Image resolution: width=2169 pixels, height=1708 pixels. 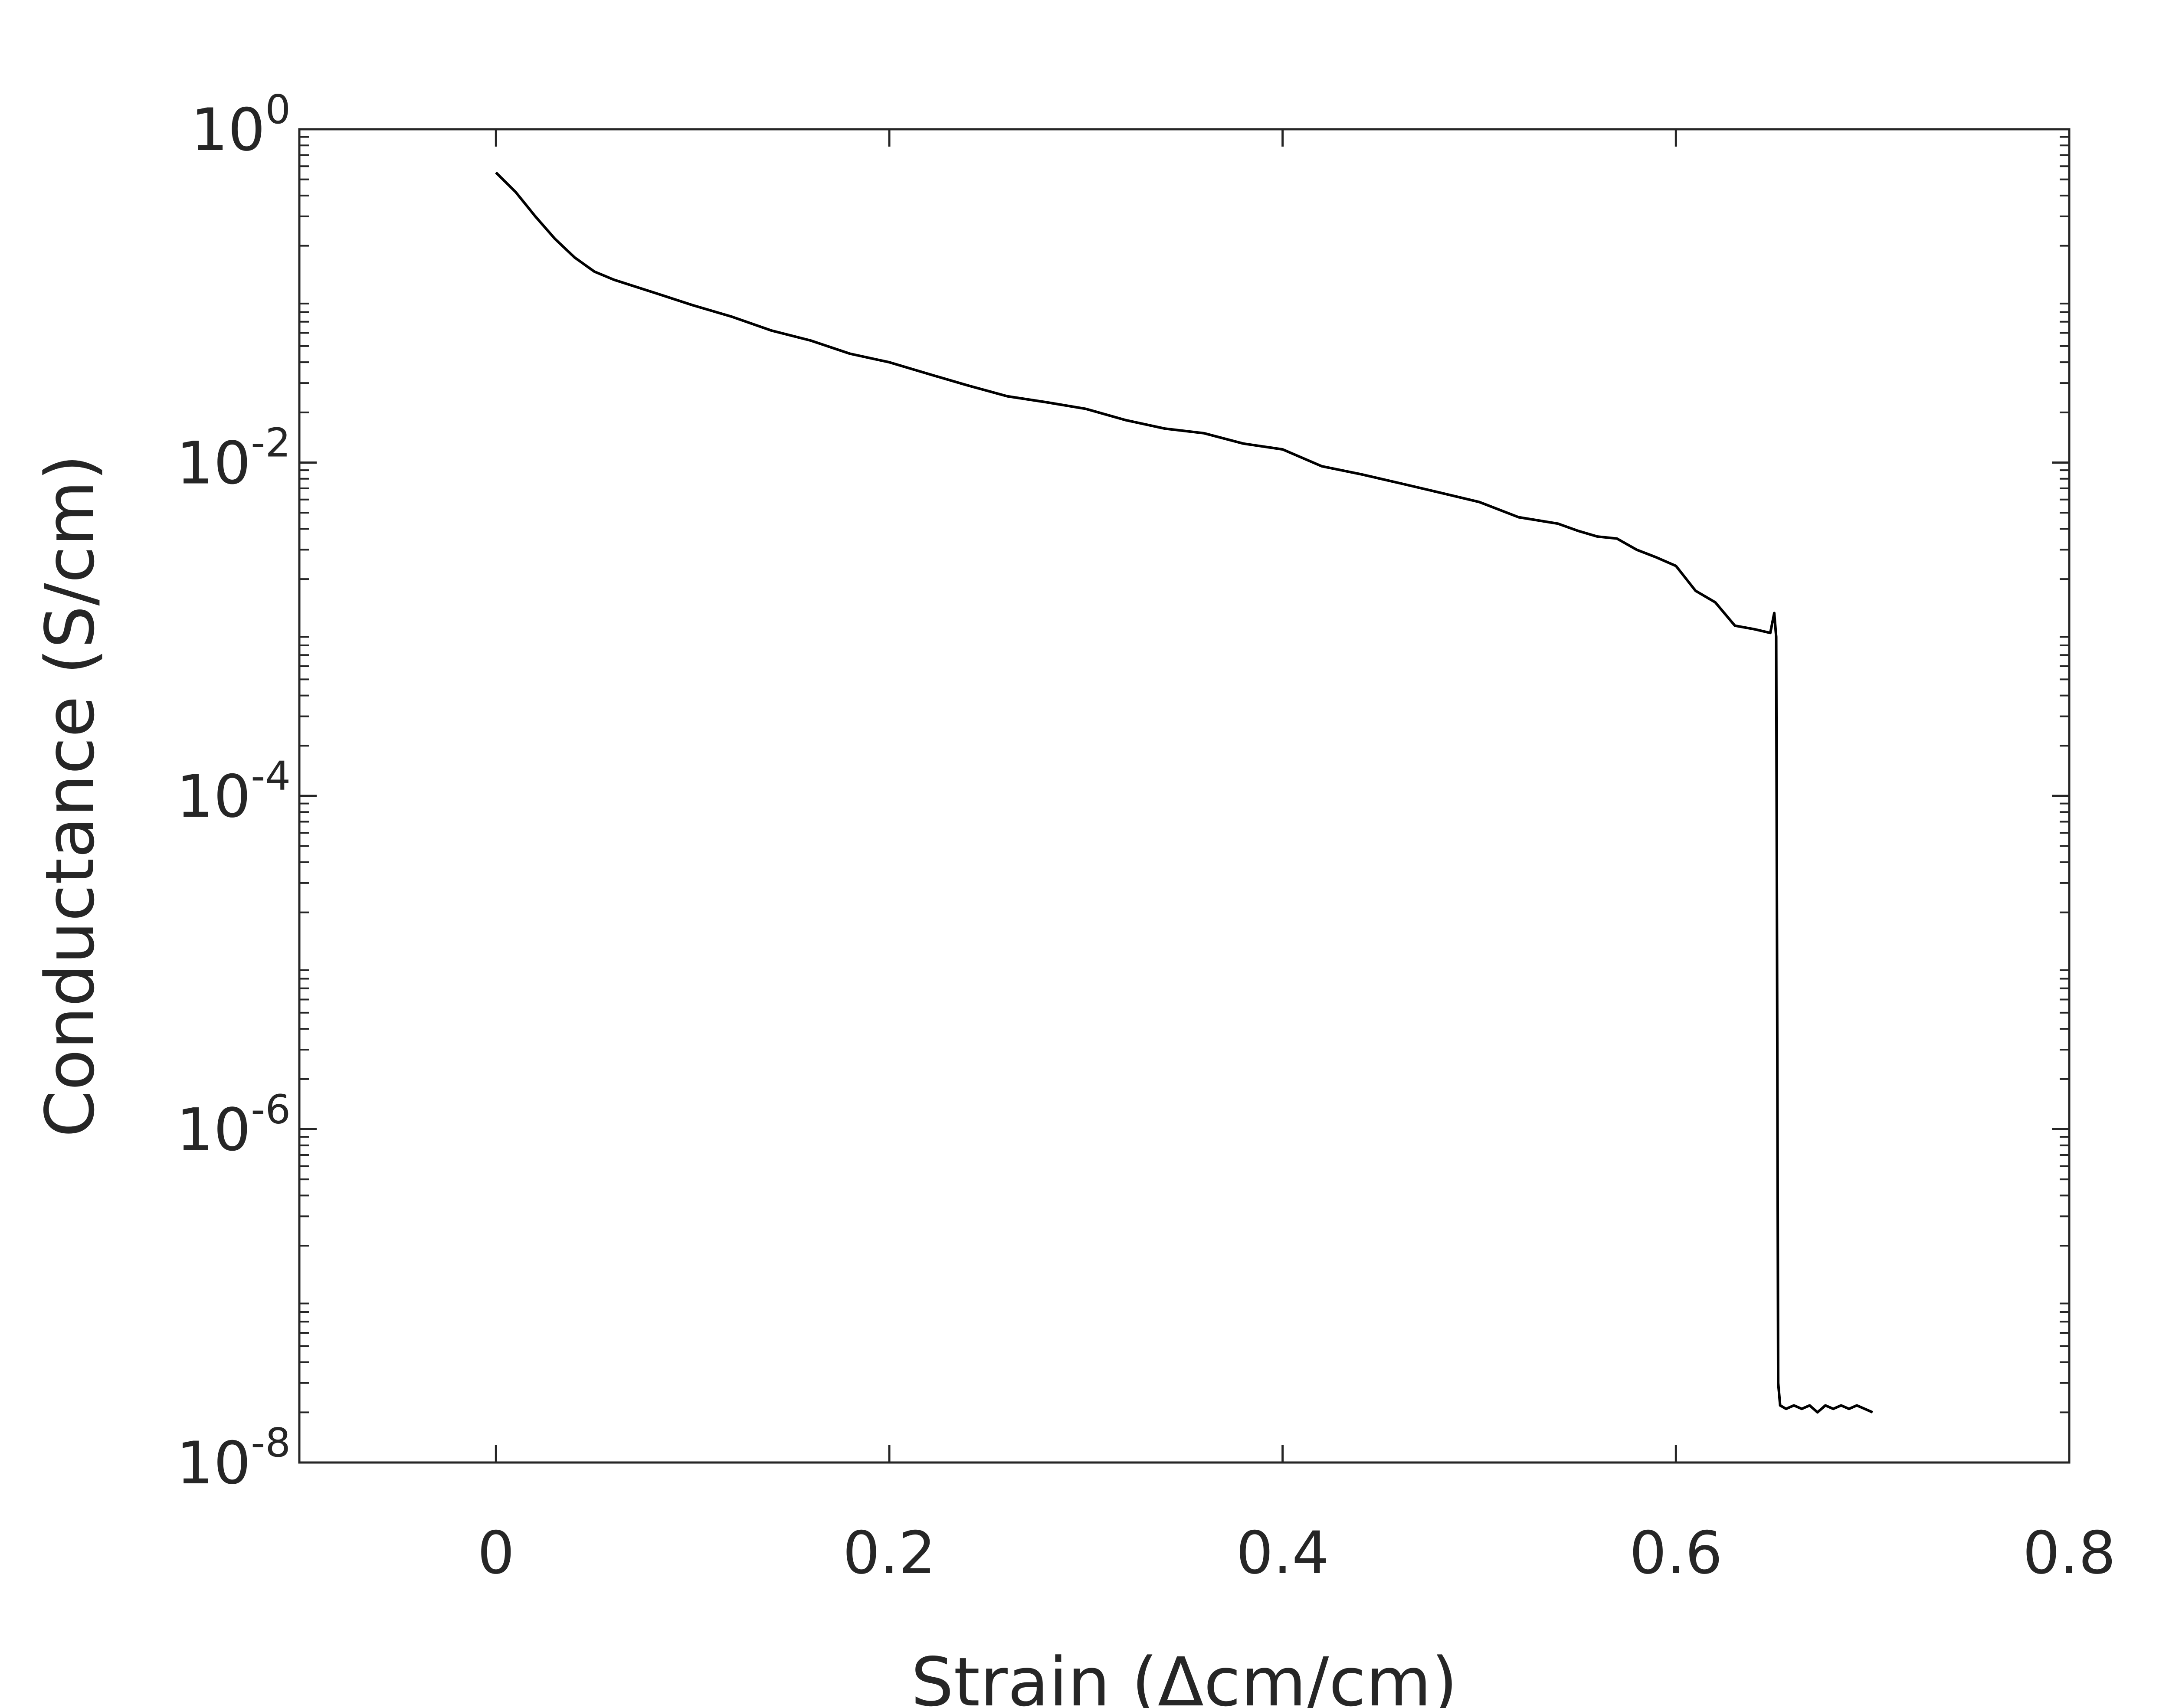 What do you see at coordinates (233, 1458) in the screenshot?
I see `y-tick-label: 10⁻⁸` at bounding box center [233, 1458].